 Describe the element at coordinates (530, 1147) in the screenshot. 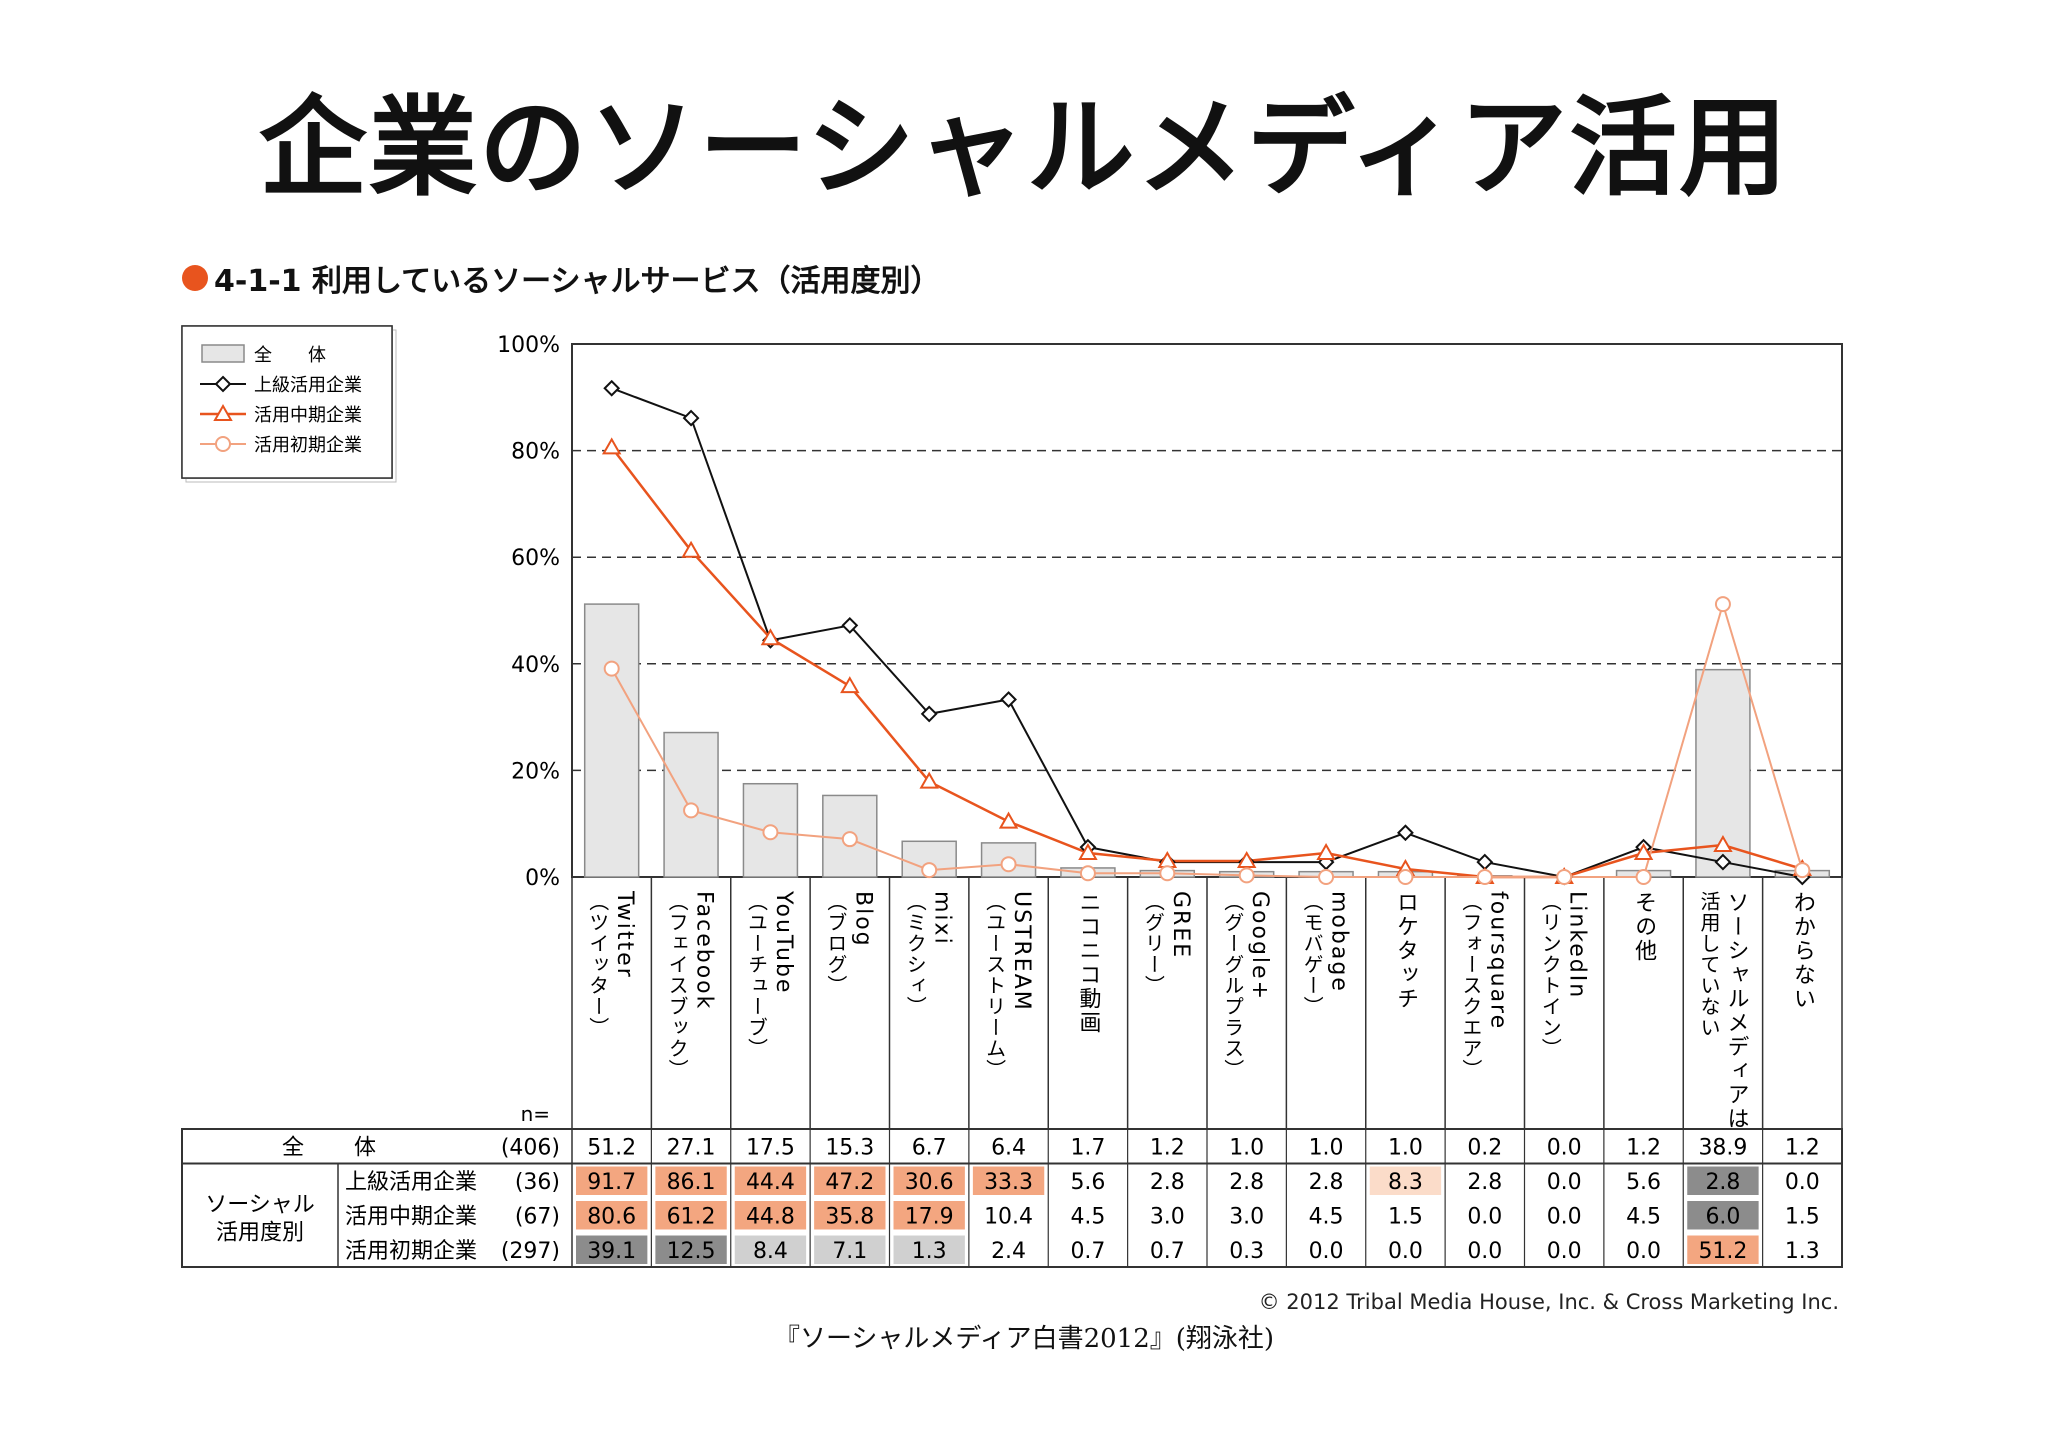

I see `table-row-n: (406)` at that location.